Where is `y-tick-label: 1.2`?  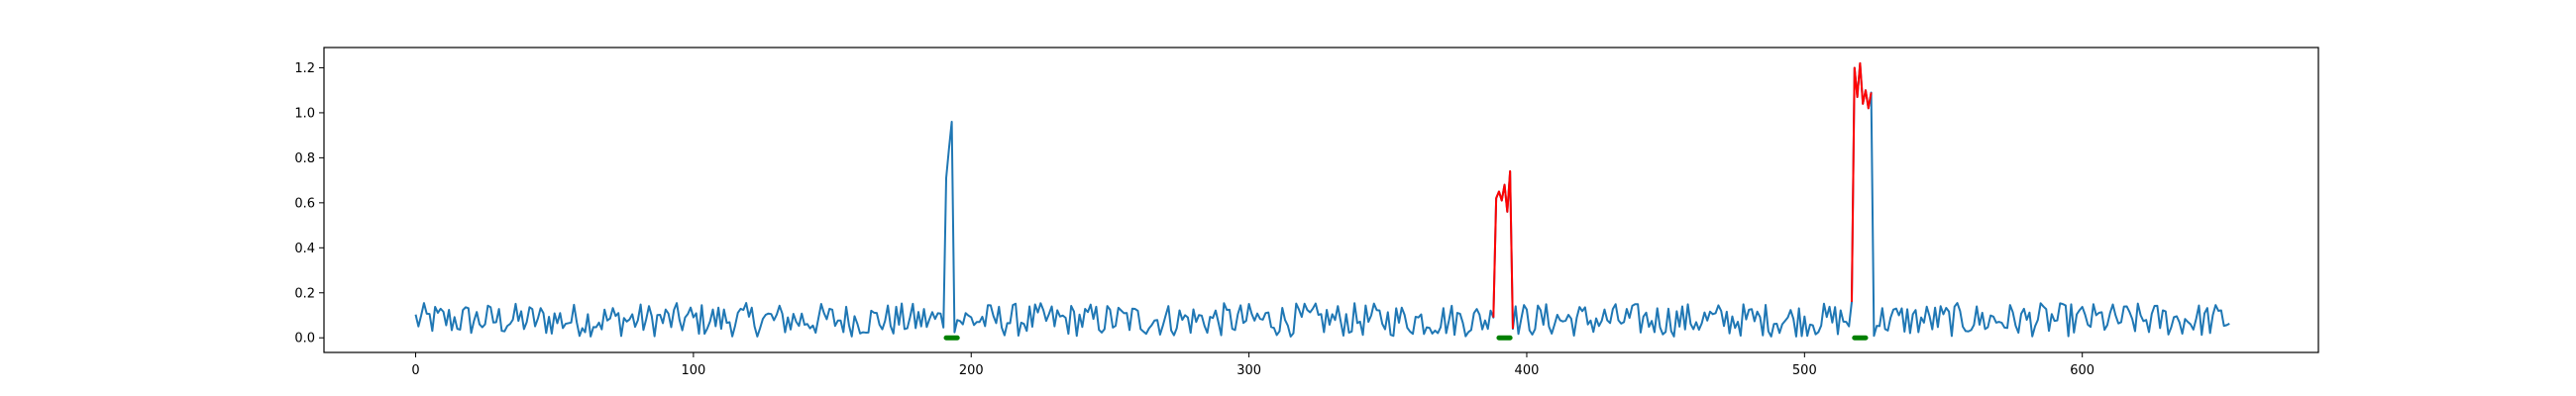
y-tick-label: 1.2 is located at coordinates (304, 68).